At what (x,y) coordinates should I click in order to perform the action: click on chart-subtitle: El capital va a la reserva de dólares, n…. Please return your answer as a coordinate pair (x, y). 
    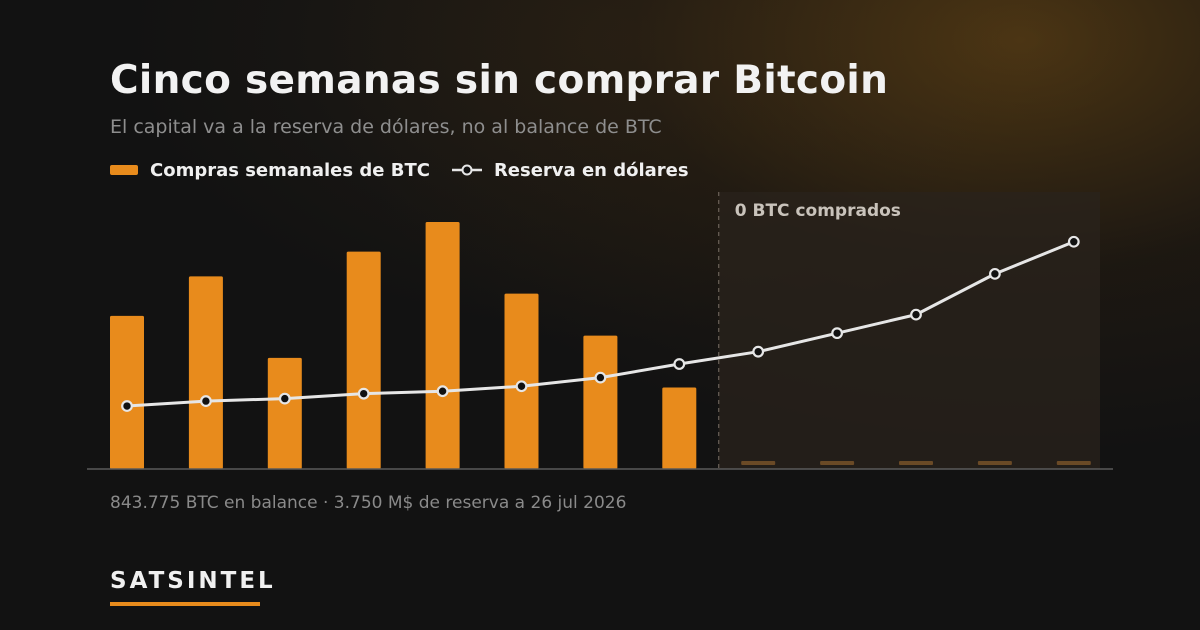
    Looking at the image, I should click on (386, 127).